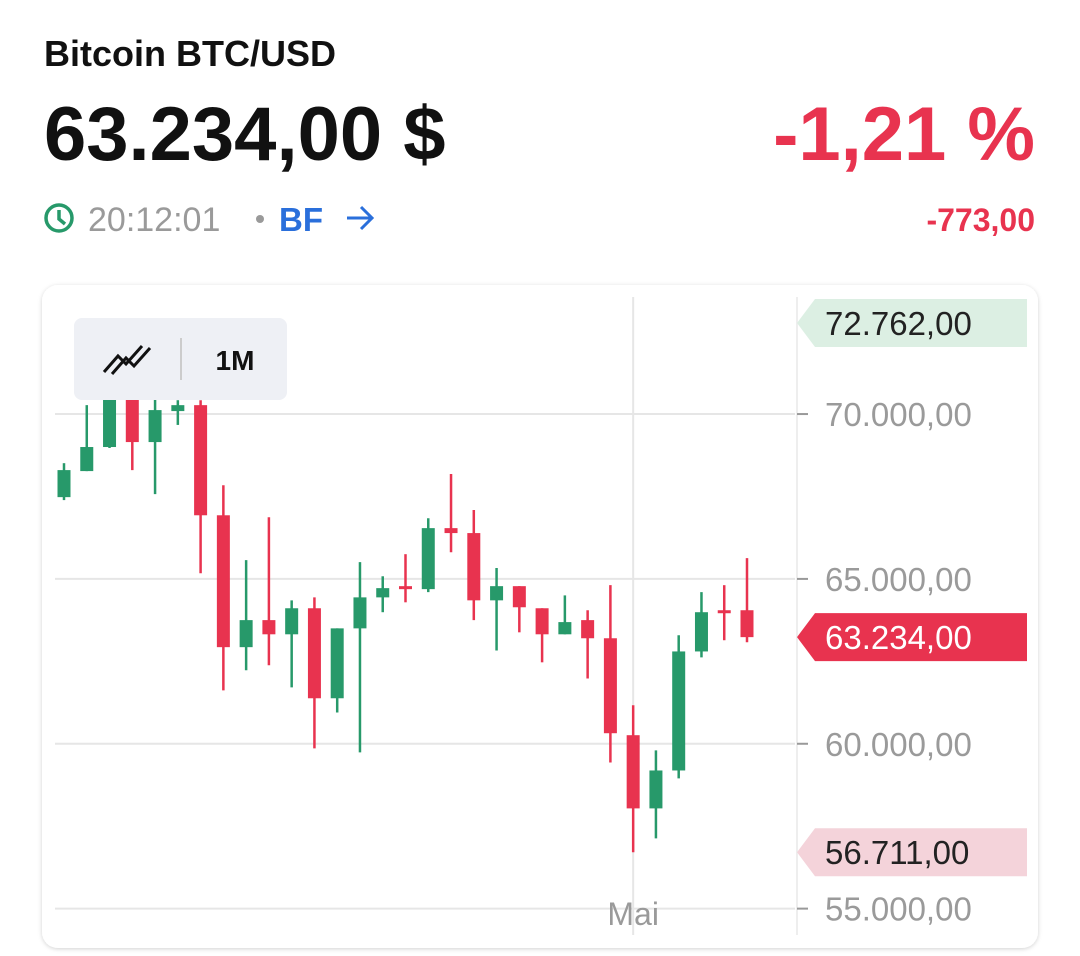  I want to click on price: 63.234,00 $, so click(245, 134).